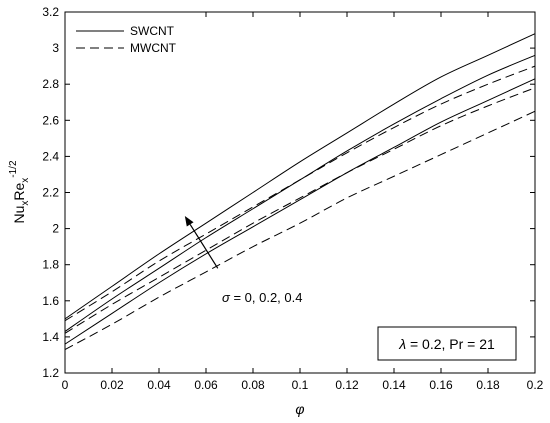 The width and height of the screenshot is (550, 423). What do you see at coordinates (50, 373) in the screenshot?
I see `y-tick-label: 1.2` at bounding box center [50, 373].